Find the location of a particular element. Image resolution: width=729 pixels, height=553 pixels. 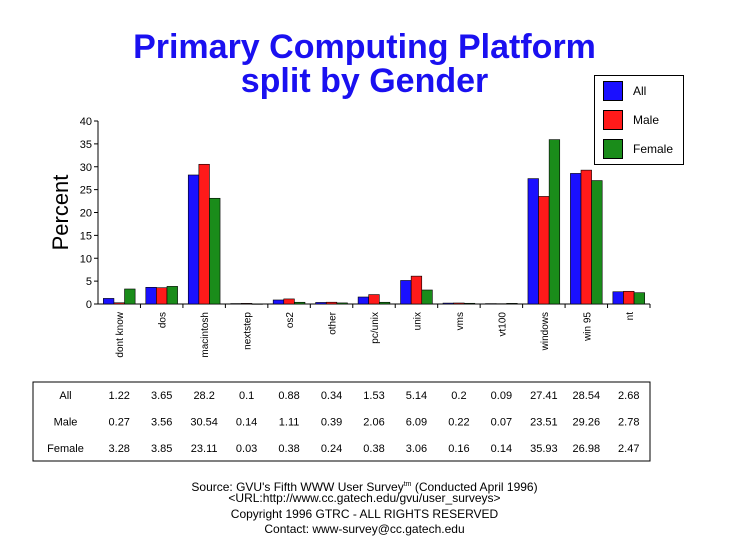

table-cell: 0.22 is located at coordinates (458, 423).